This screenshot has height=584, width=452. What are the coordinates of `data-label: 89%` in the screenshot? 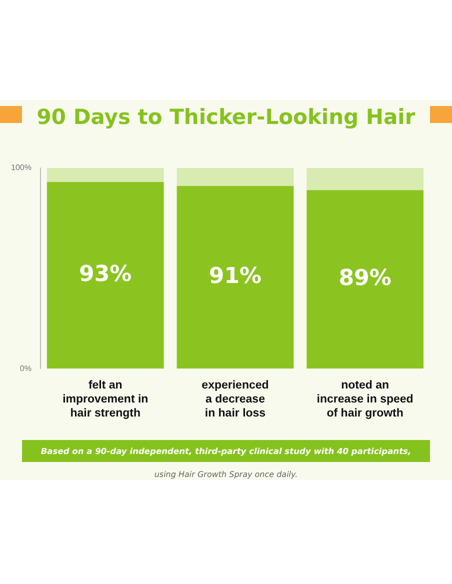 It's located at (365, 279).